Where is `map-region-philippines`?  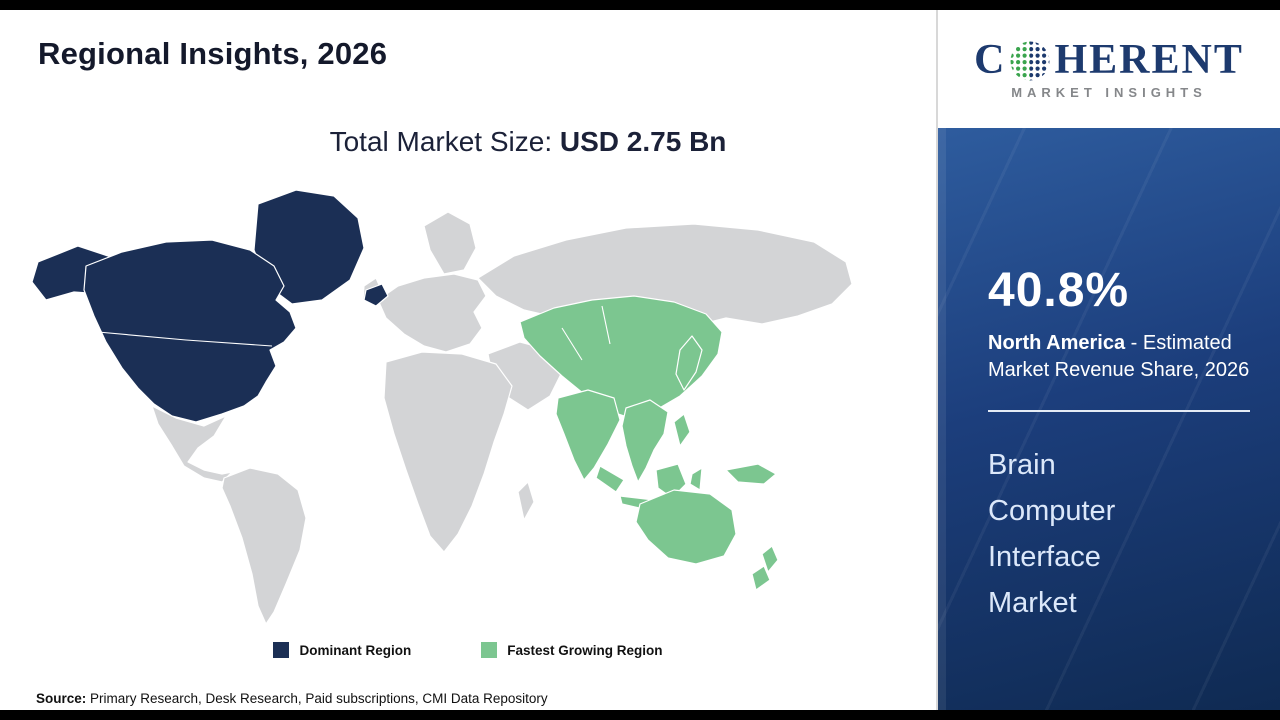
map-region-philippines is located at coordinates (682, 430).